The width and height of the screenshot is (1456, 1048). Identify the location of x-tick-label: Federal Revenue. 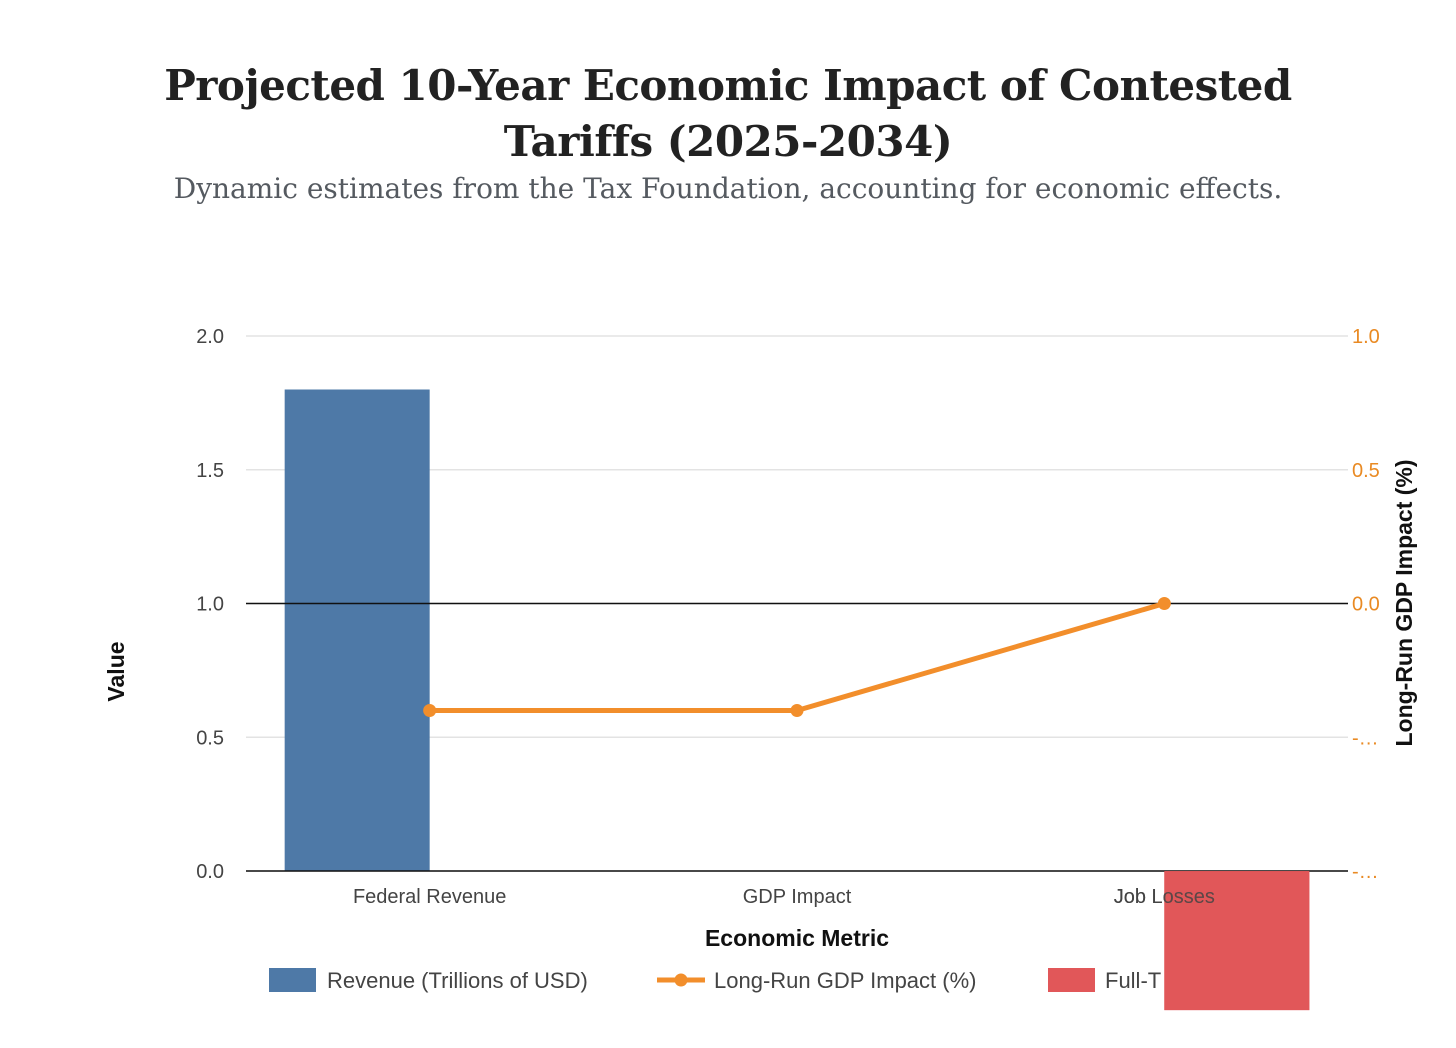
(429, 897).